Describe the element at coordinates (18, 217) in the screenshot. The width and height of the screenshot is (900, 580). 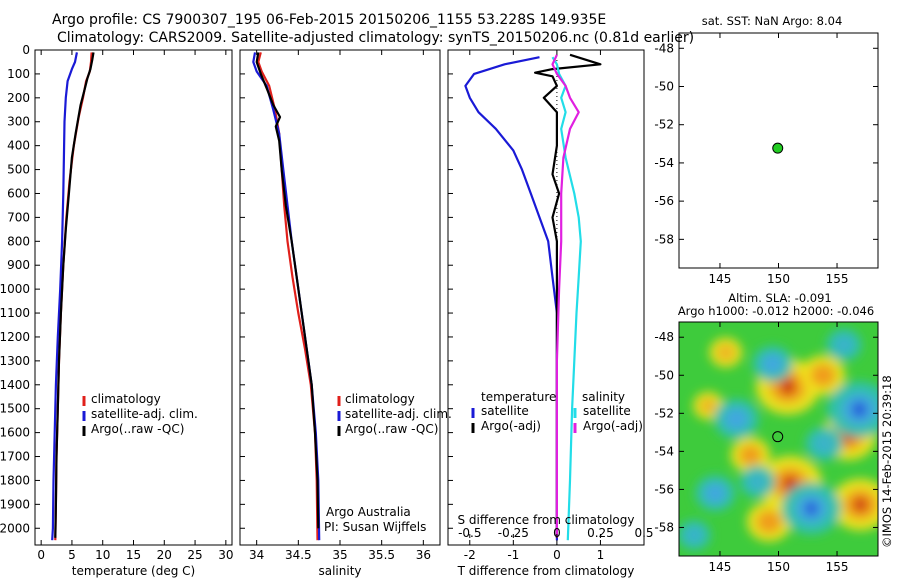
I see `y-tick-label: 700` at that location.